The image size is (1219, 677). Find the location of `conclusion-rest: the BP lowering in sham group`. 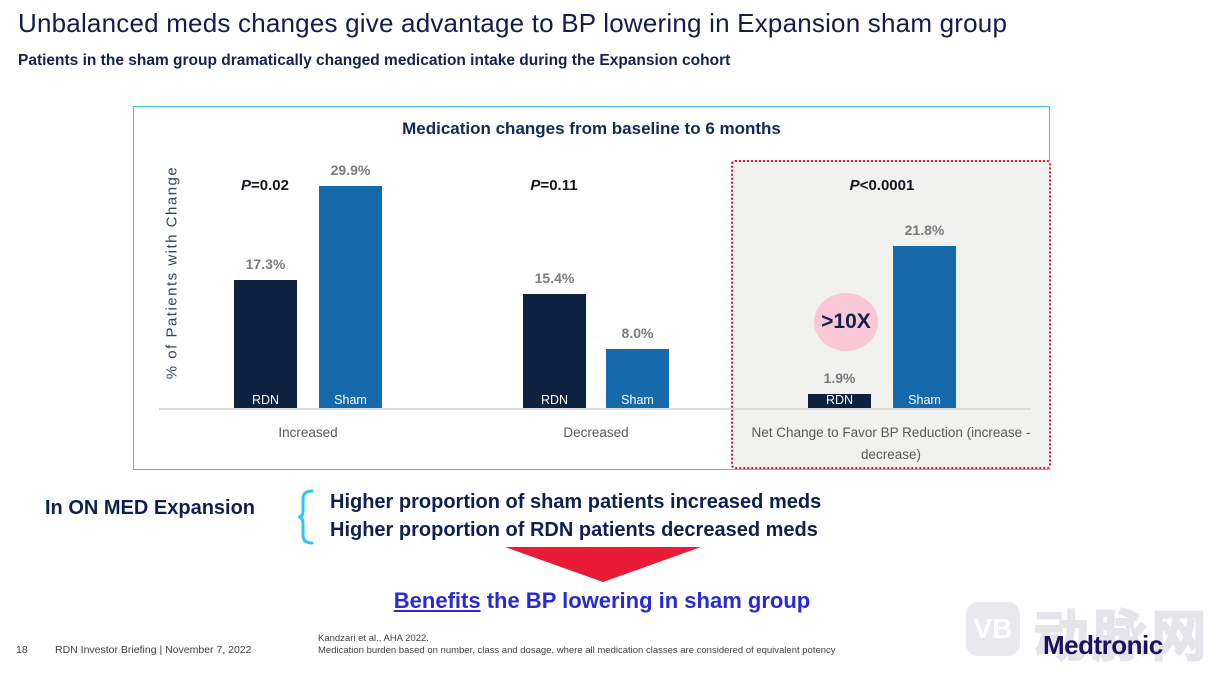

conclusion-rest: the BP lowering in sham group is located at coordinates (645, 600).